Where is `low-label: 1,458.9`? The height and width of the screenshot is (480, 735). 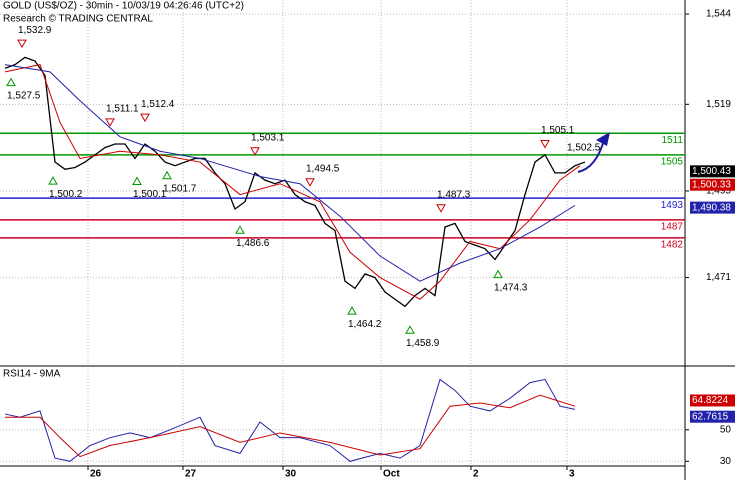
low-label: 1,458.9 is located at coordinates (423, 343).